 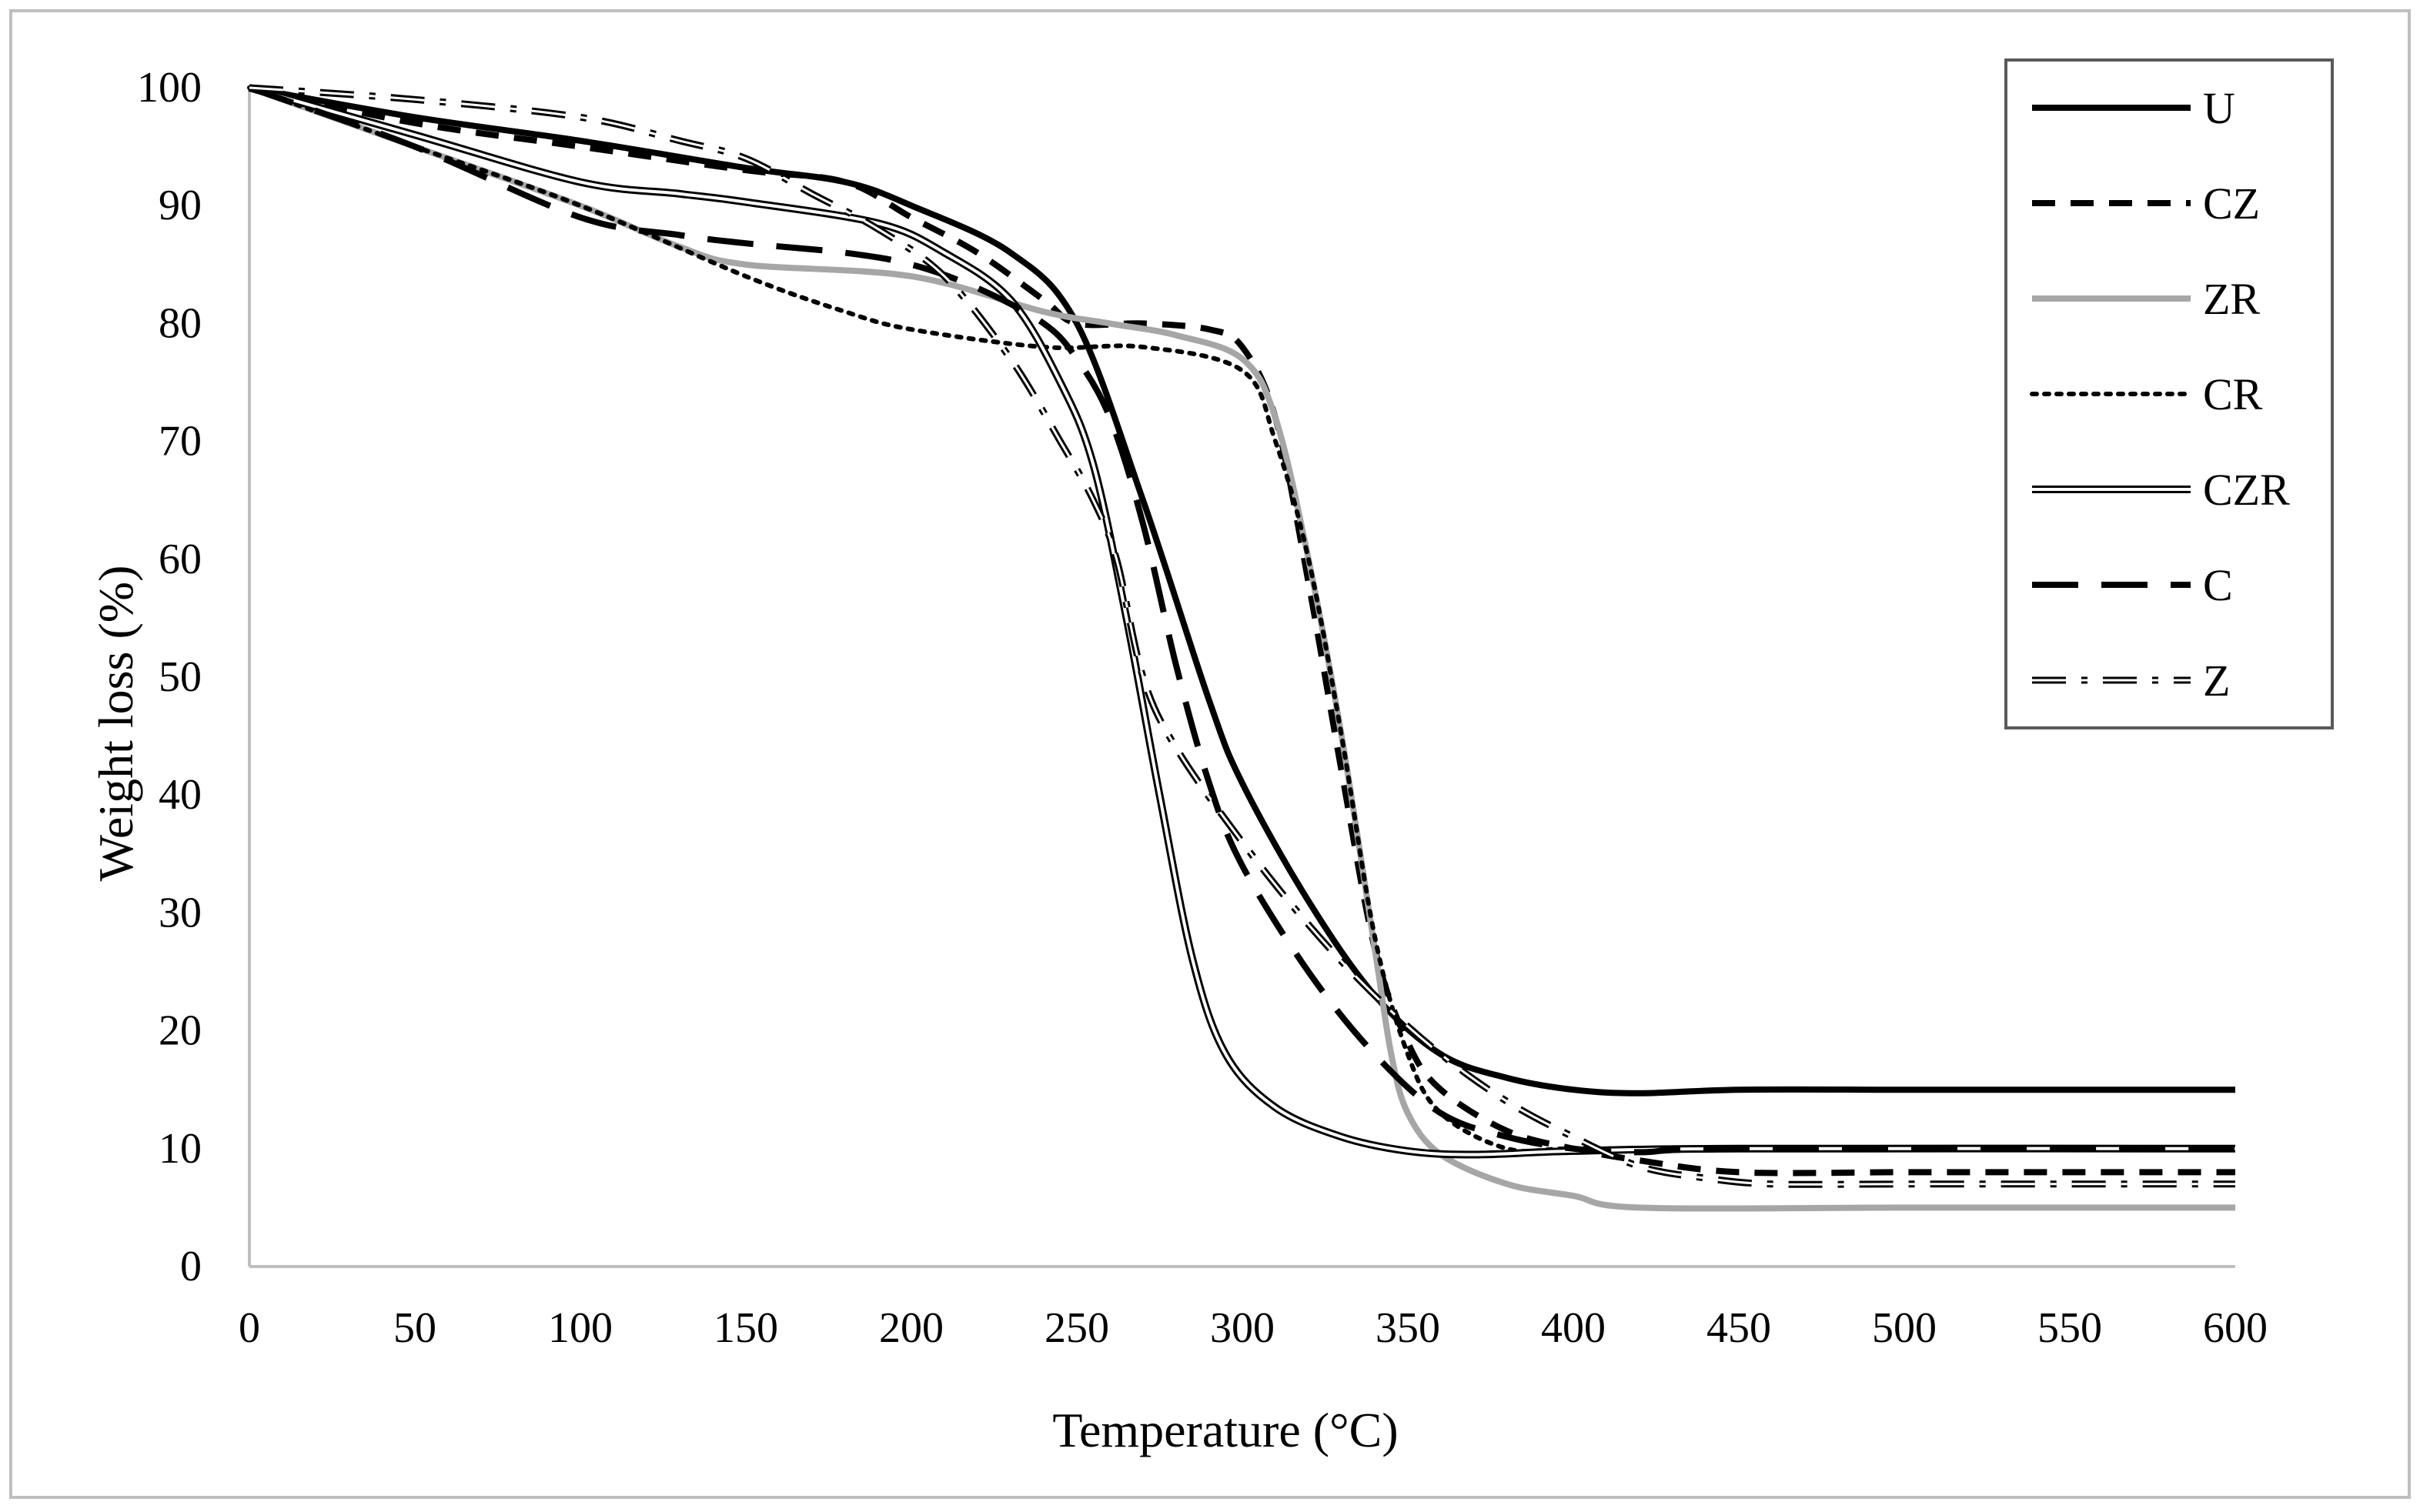 What do you see at coordinates (2219, 108) in the screenshot?
I see `legend-label: U` at bounding box center [2219, 108].